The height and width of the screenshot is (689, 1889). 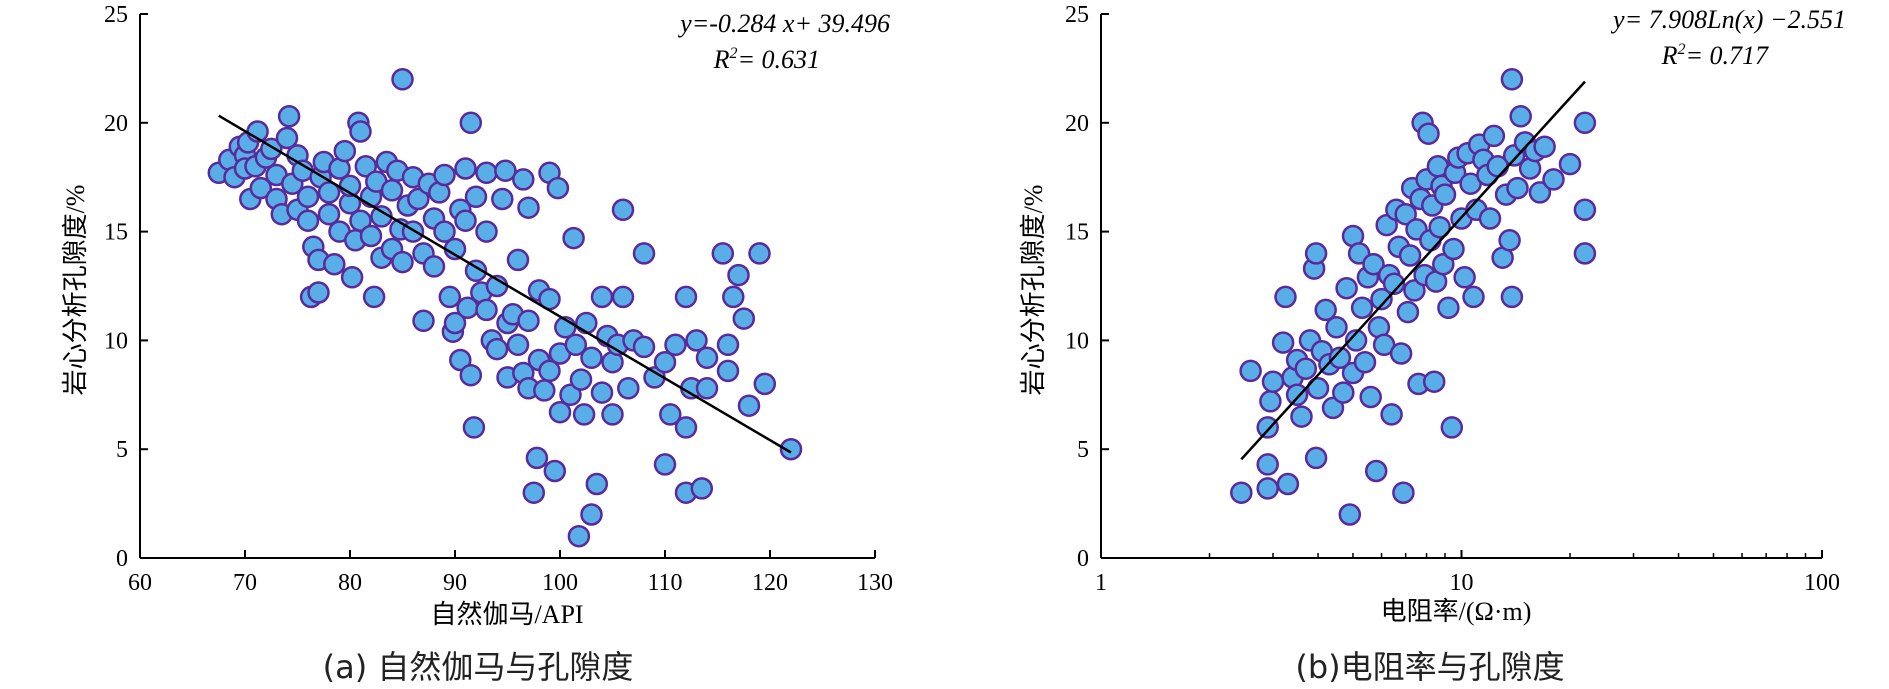 I want to click on x-tick-label: 130, so click(x=875, y=583).